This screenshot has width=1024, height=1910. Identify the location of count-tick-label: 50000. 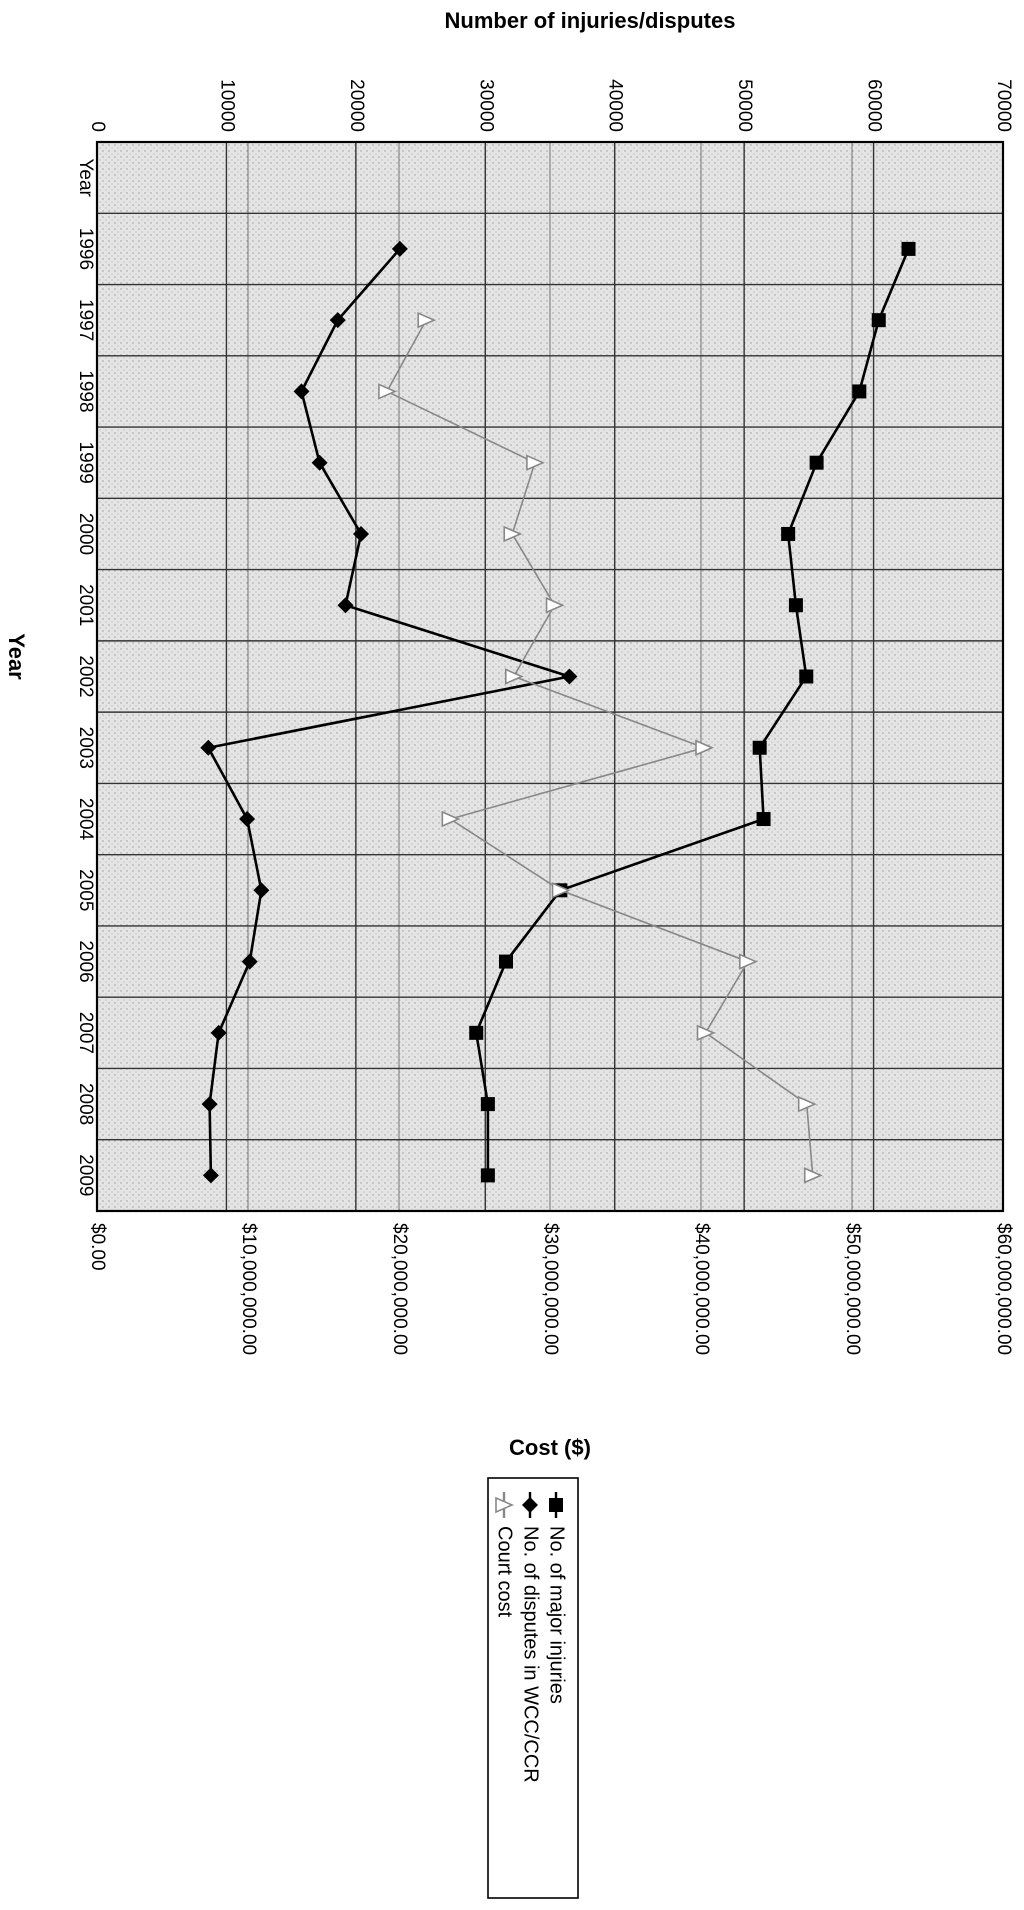
(744, 105).